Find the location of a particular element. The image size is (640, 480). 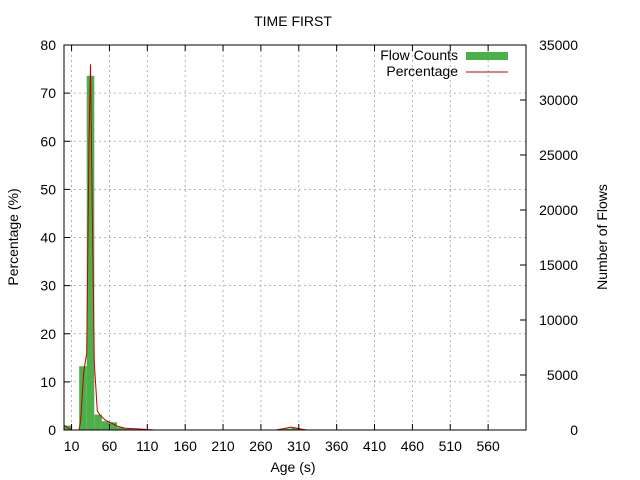

legend-label-percentage: Percentage is located at coordinates (422, 71).